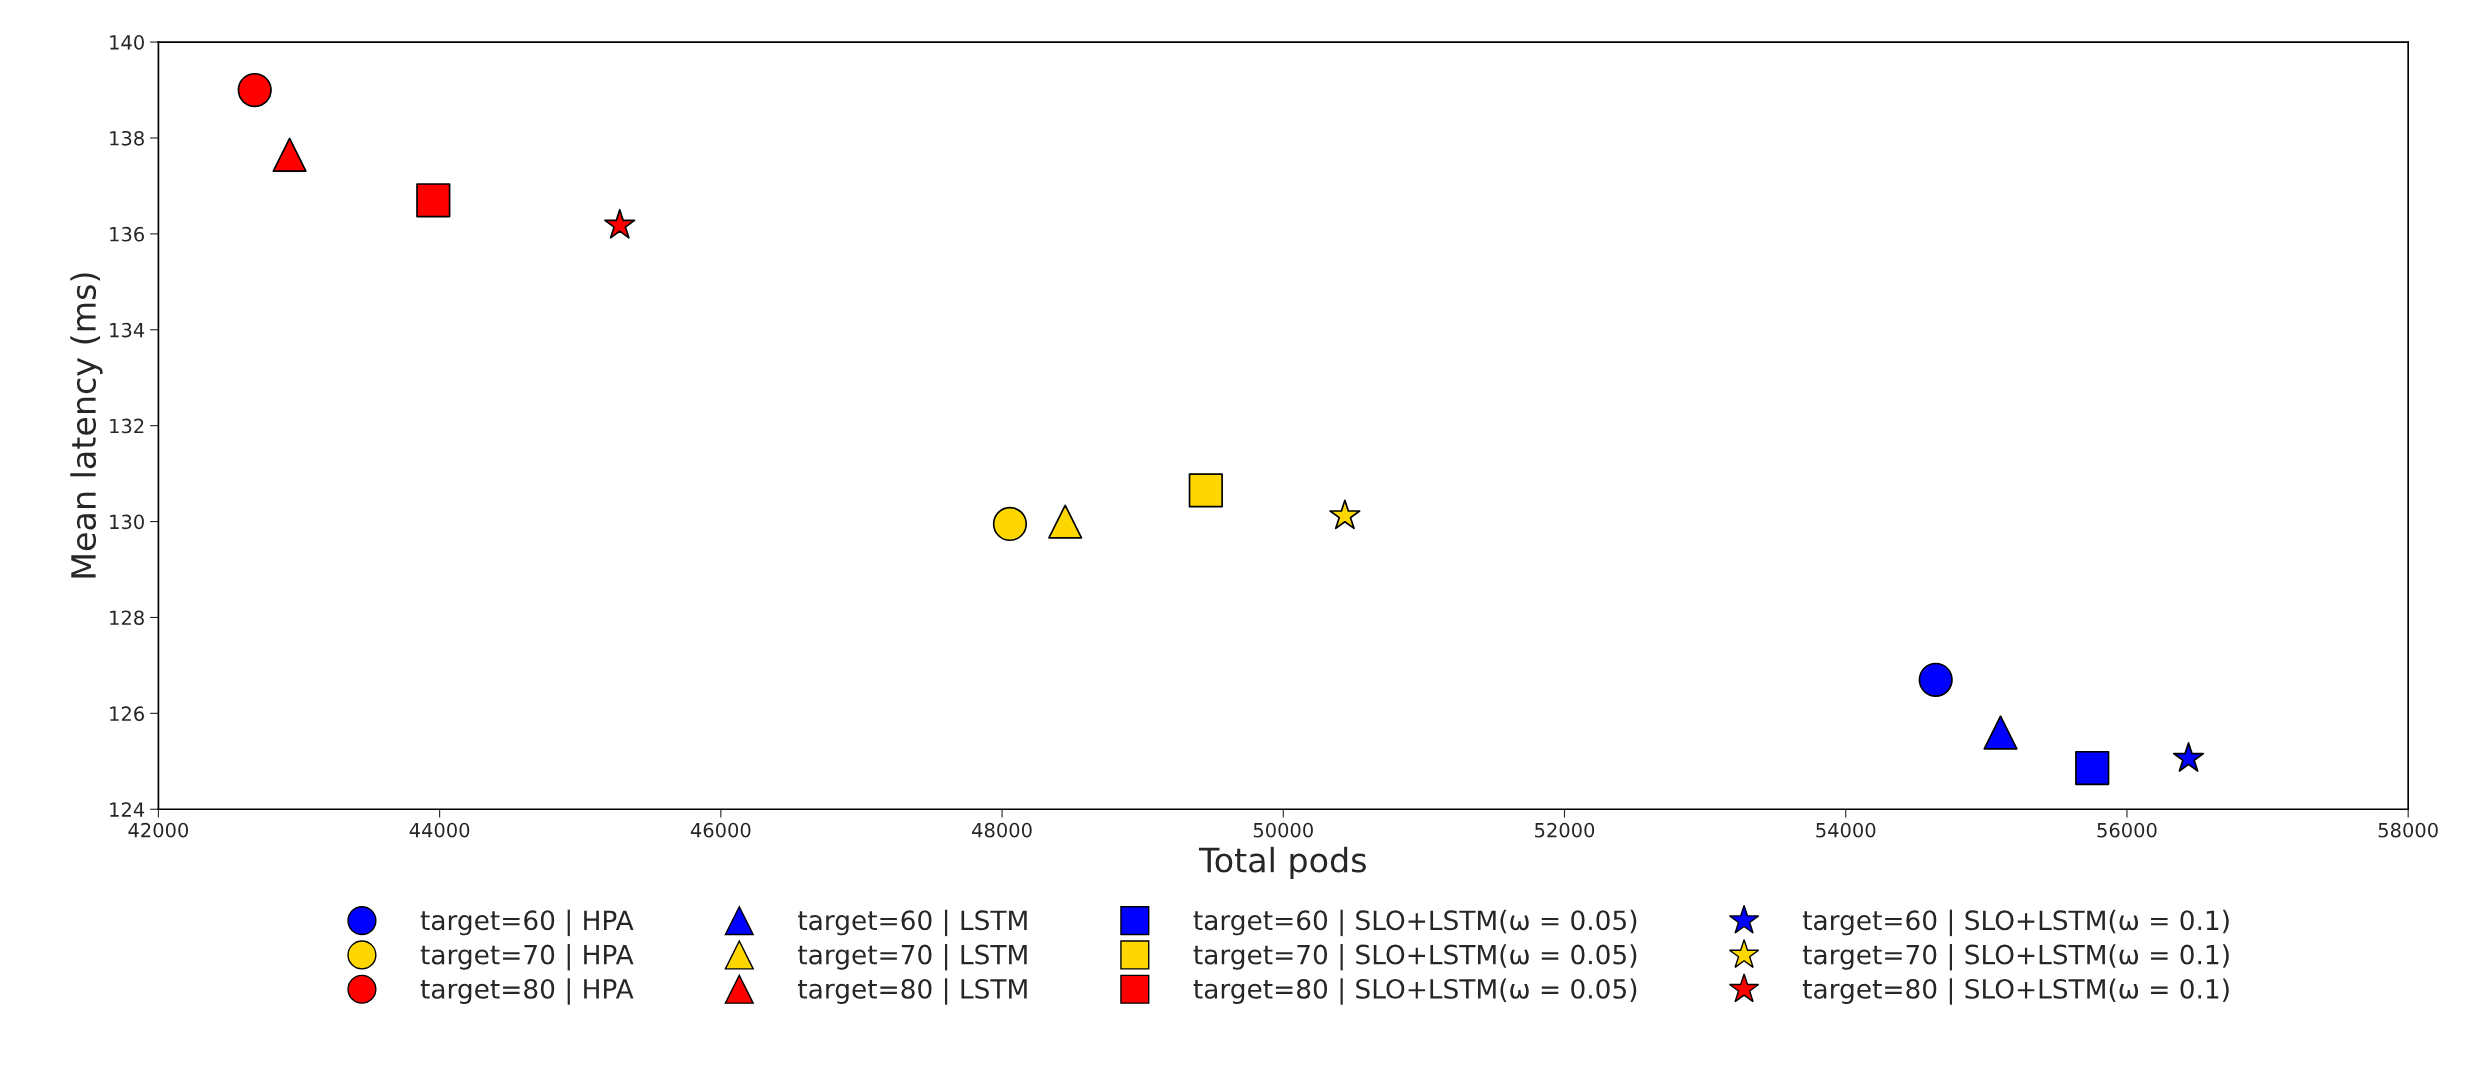  What do you see at coordinates (86, 425) in the screenshot?
I see `y-axis-title: Mean latency (ms)` at bounding box center [86, 425].